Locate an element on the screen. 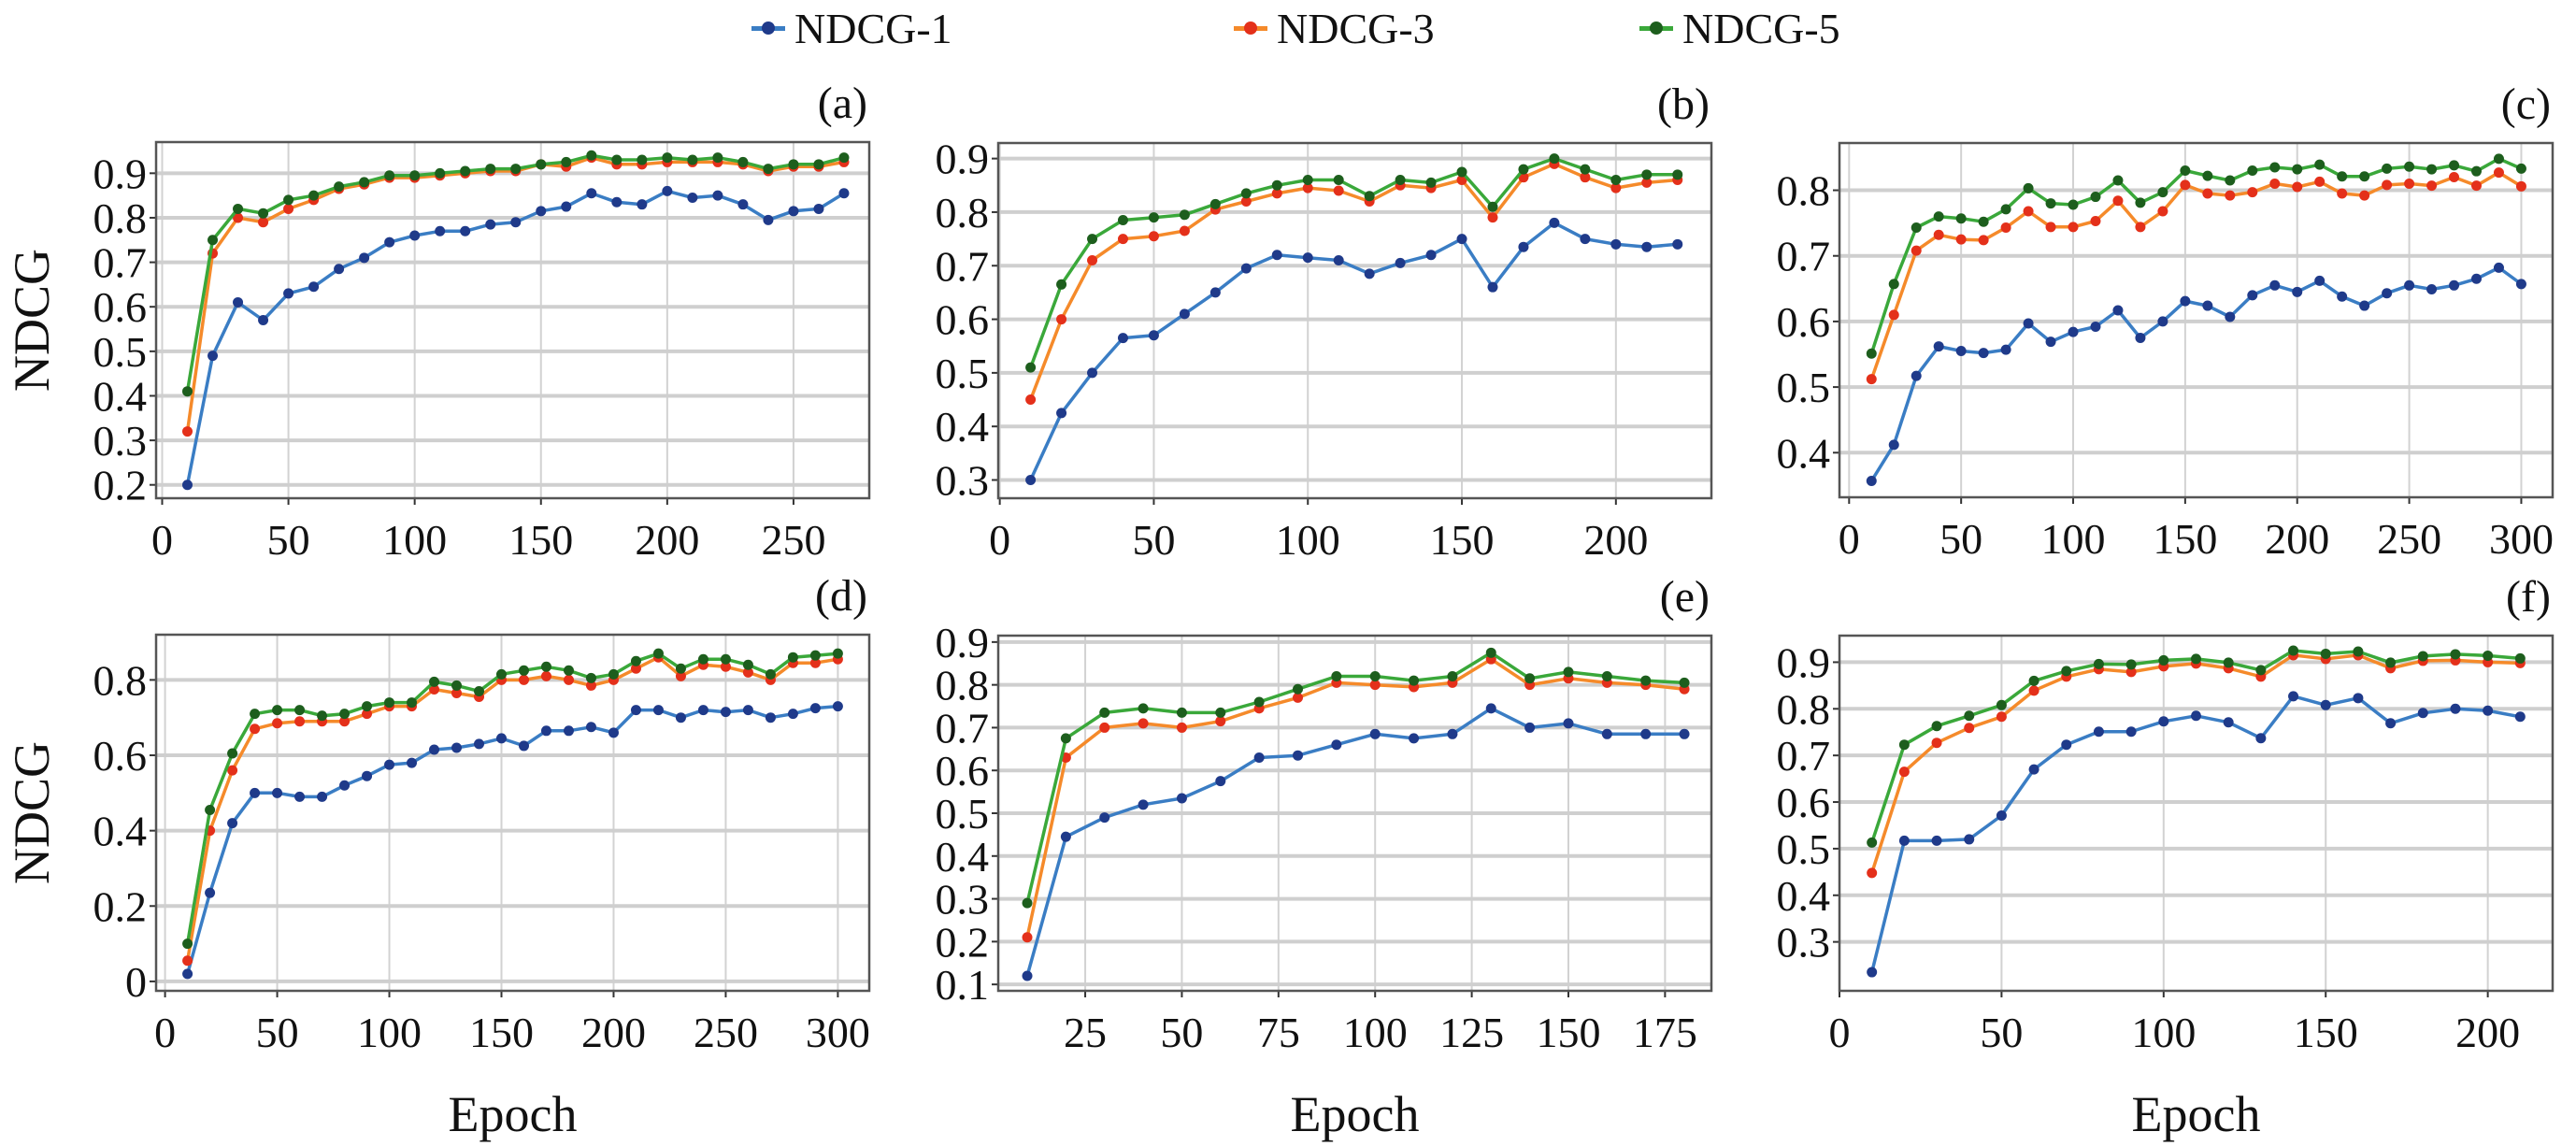  y-tick-label: 0.5 is located at coordinates (1804, 387).